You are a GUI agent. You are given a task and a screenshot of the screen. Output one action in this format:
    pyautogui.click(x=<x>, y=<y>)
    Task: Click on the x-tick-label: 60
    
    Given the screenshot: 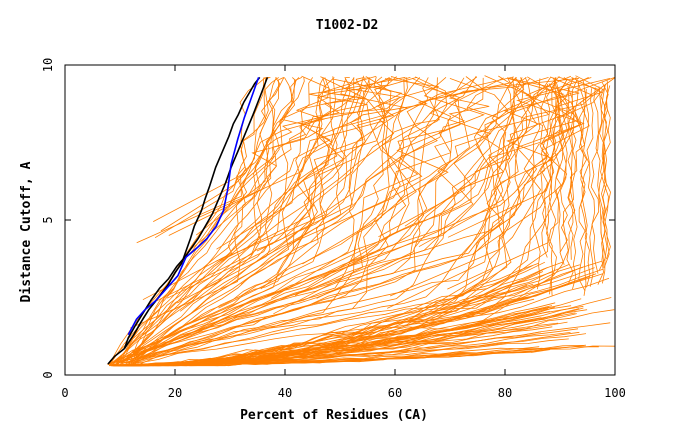 What is the action you would take?
    pyautogui.click(x=395, y=393)
    